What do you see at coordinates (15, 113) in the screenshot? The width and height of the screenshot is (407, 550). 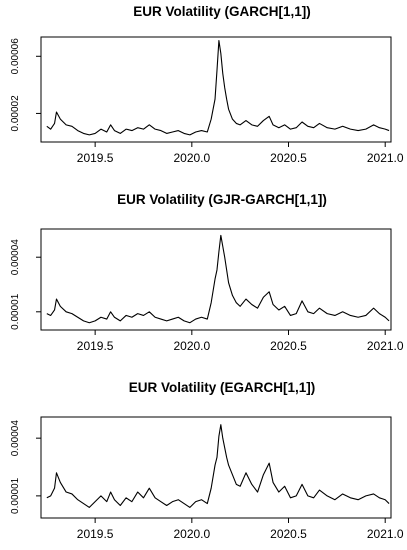 I see `y-tick-label: 0.00002` at bounding box center [15, 113].